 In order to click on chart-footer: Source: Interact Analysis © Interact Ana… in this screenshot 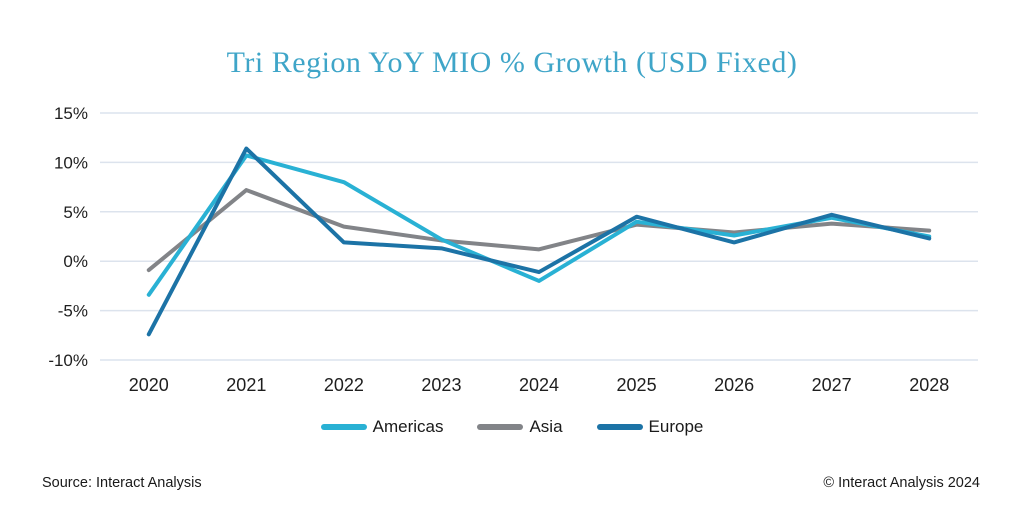, I will do `click(511, 483)`.